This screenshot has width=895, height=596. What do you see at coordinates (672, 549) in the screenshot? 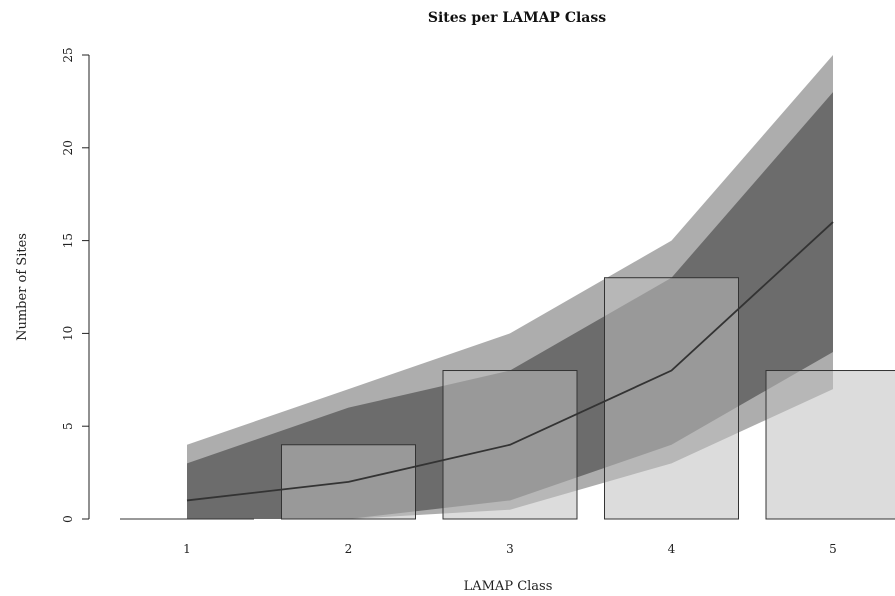
I see `x-tick-label: 4` at bounding box center [672, 549].